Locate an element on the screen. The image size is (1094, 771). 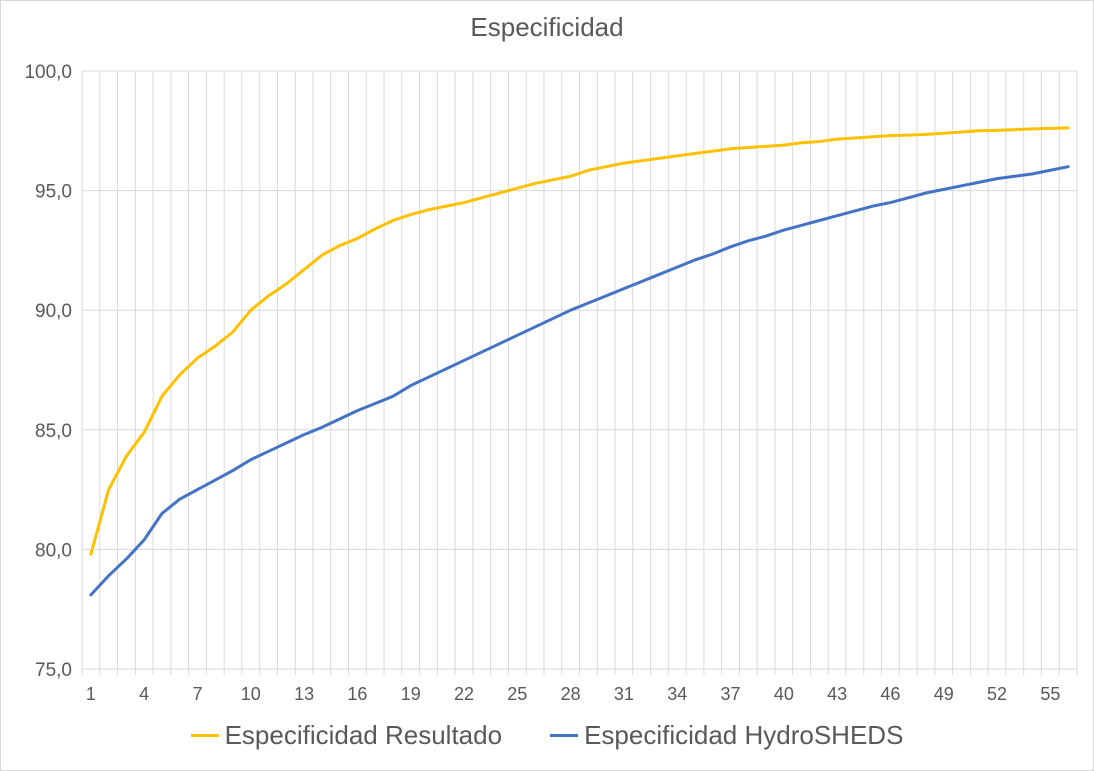
x-tick-label: 16 is located at coordinates (357, 694).